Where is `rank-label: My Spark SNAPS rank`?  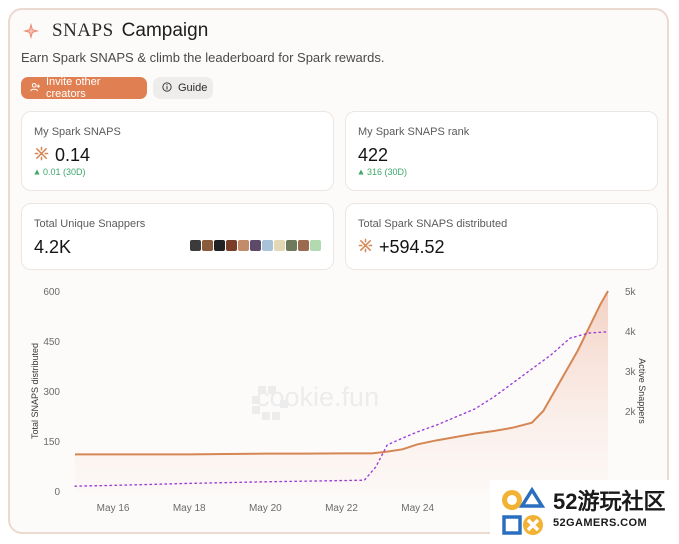 rank-label: My Spark SNAPS rank is located at coordinates (414, 132).